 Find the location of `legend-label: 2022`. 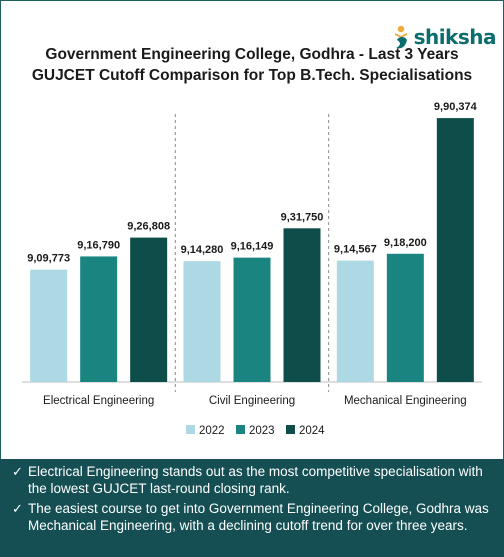

legend-label: 2022 is located at coordinates (212, 431).